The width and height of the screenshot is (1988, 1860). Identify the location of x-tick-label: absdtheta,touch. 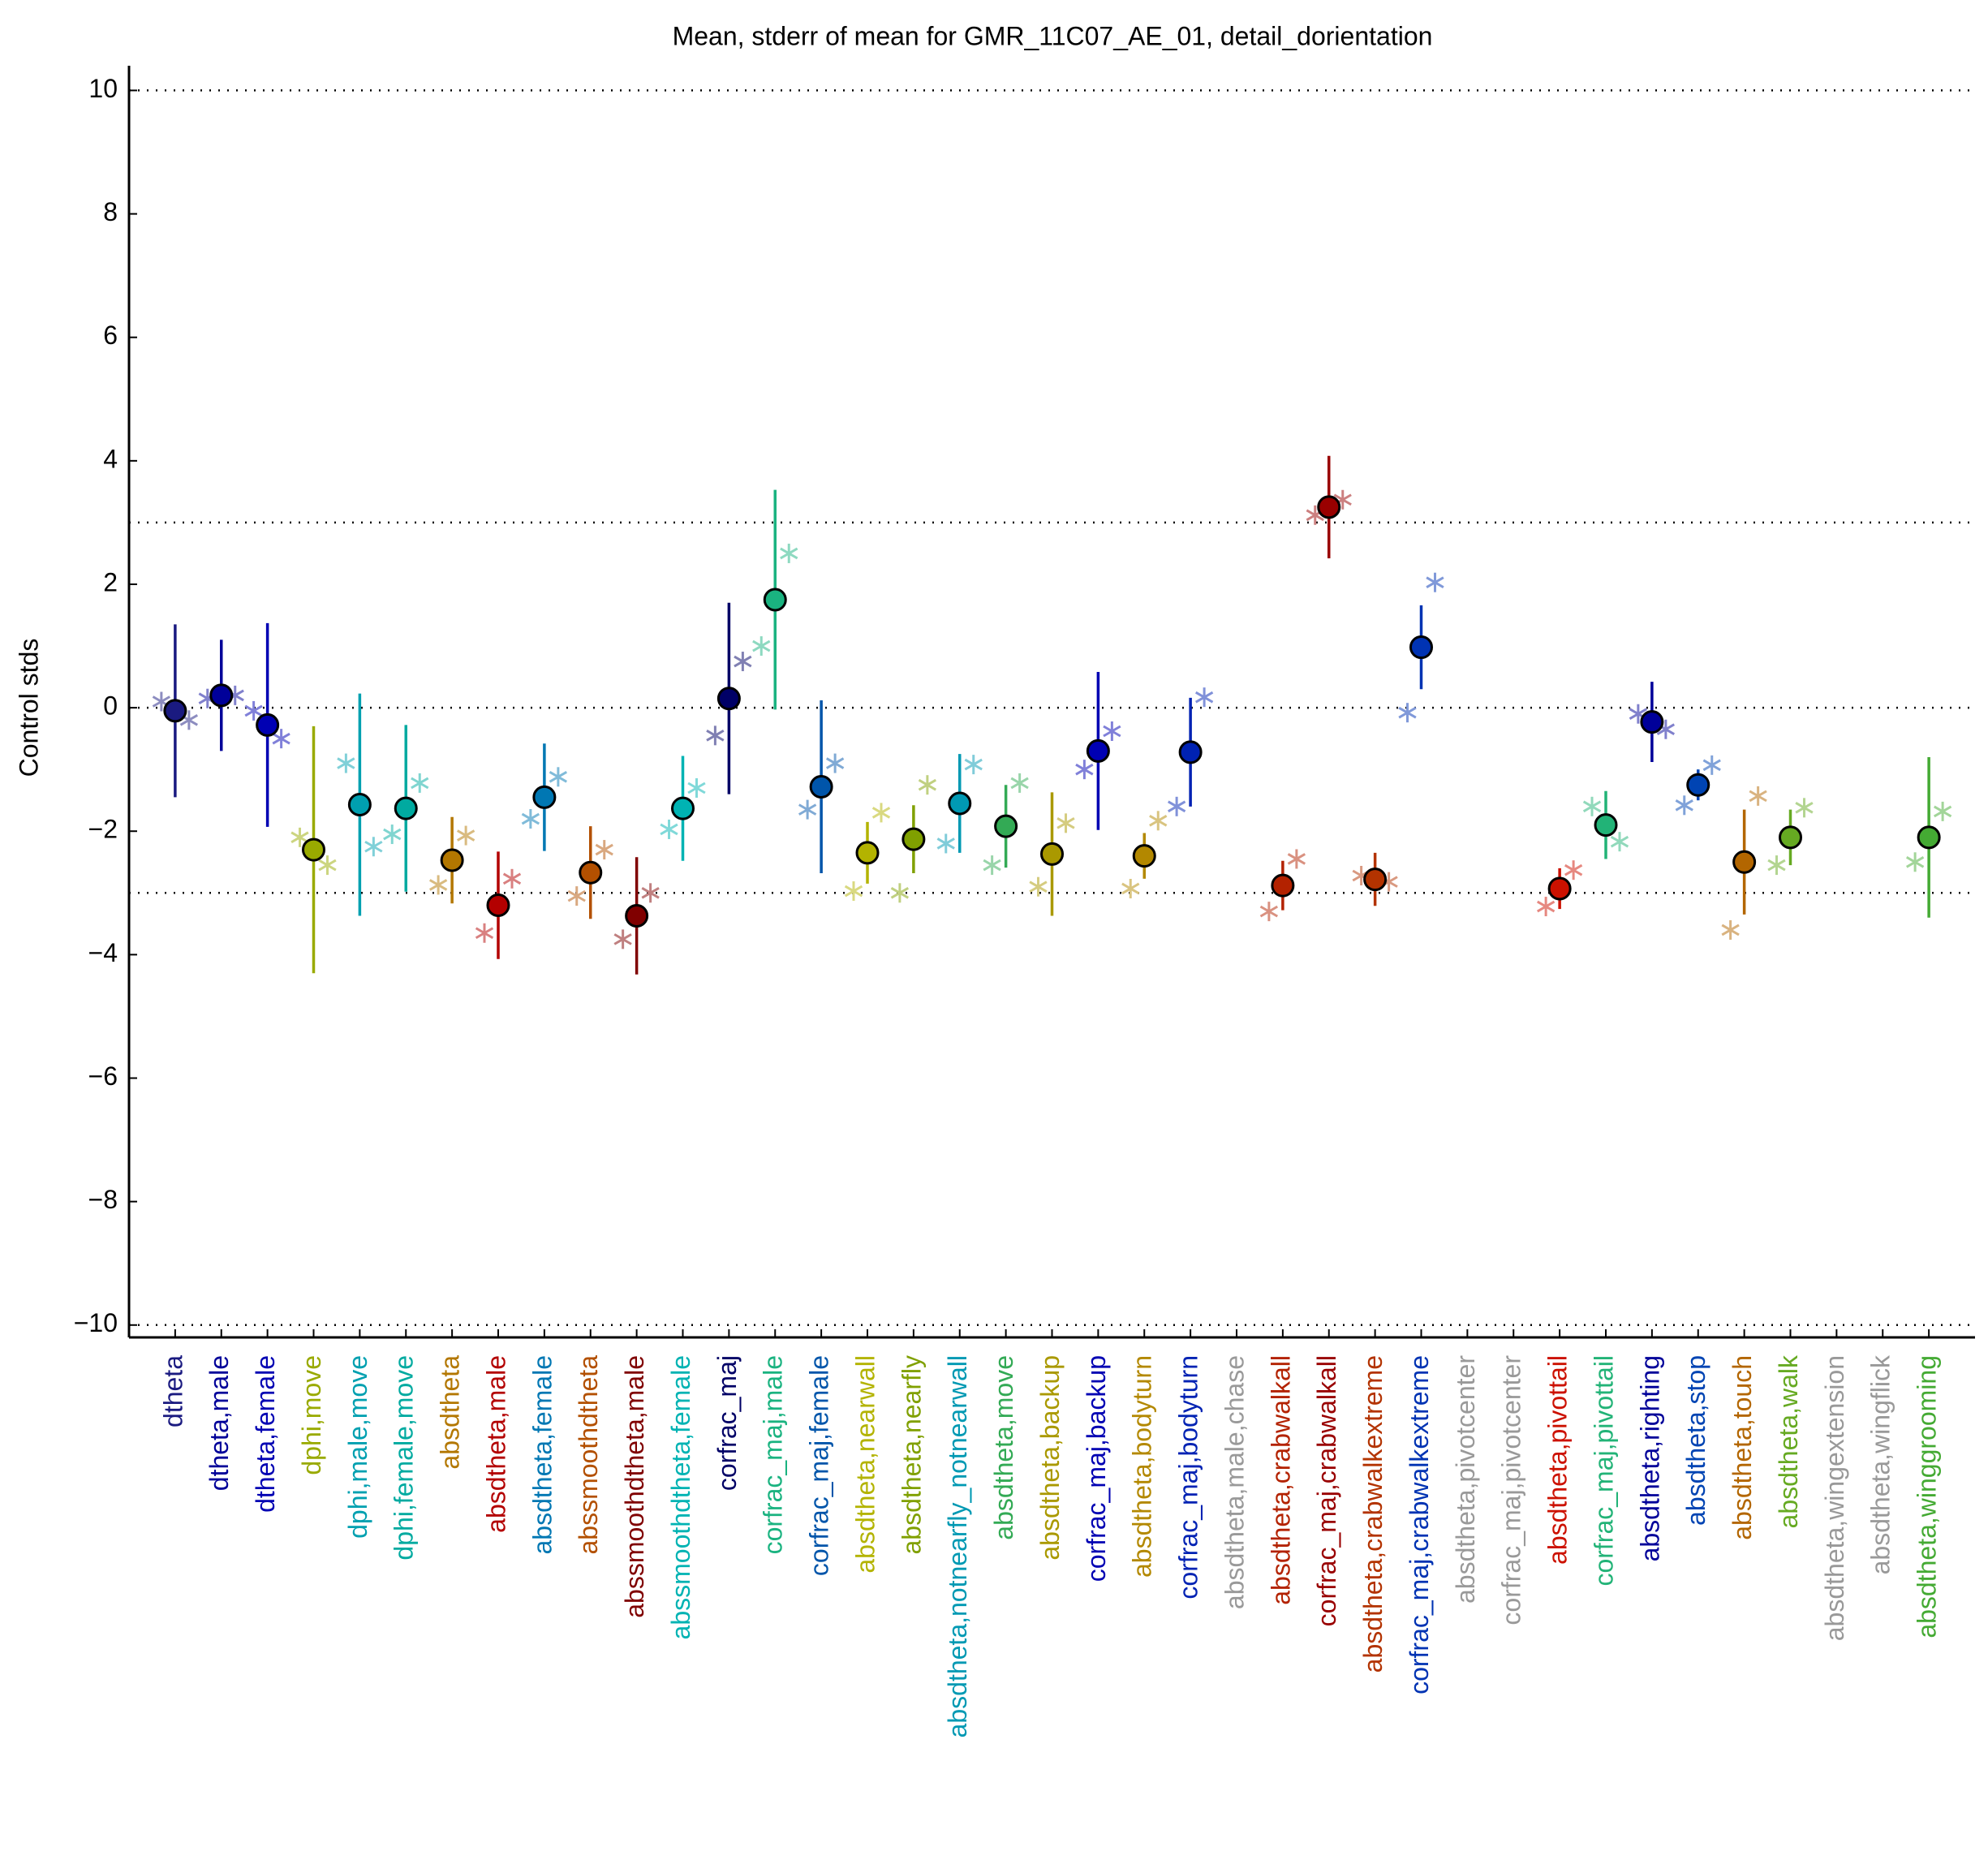
(1742, 1447).